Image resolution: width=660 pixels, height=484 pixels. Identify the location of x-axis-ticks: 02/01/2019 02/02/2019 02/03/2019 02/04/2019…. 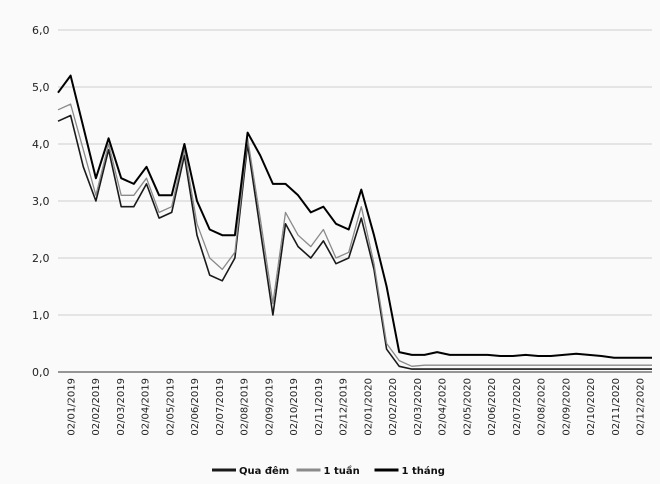
(356, 407).